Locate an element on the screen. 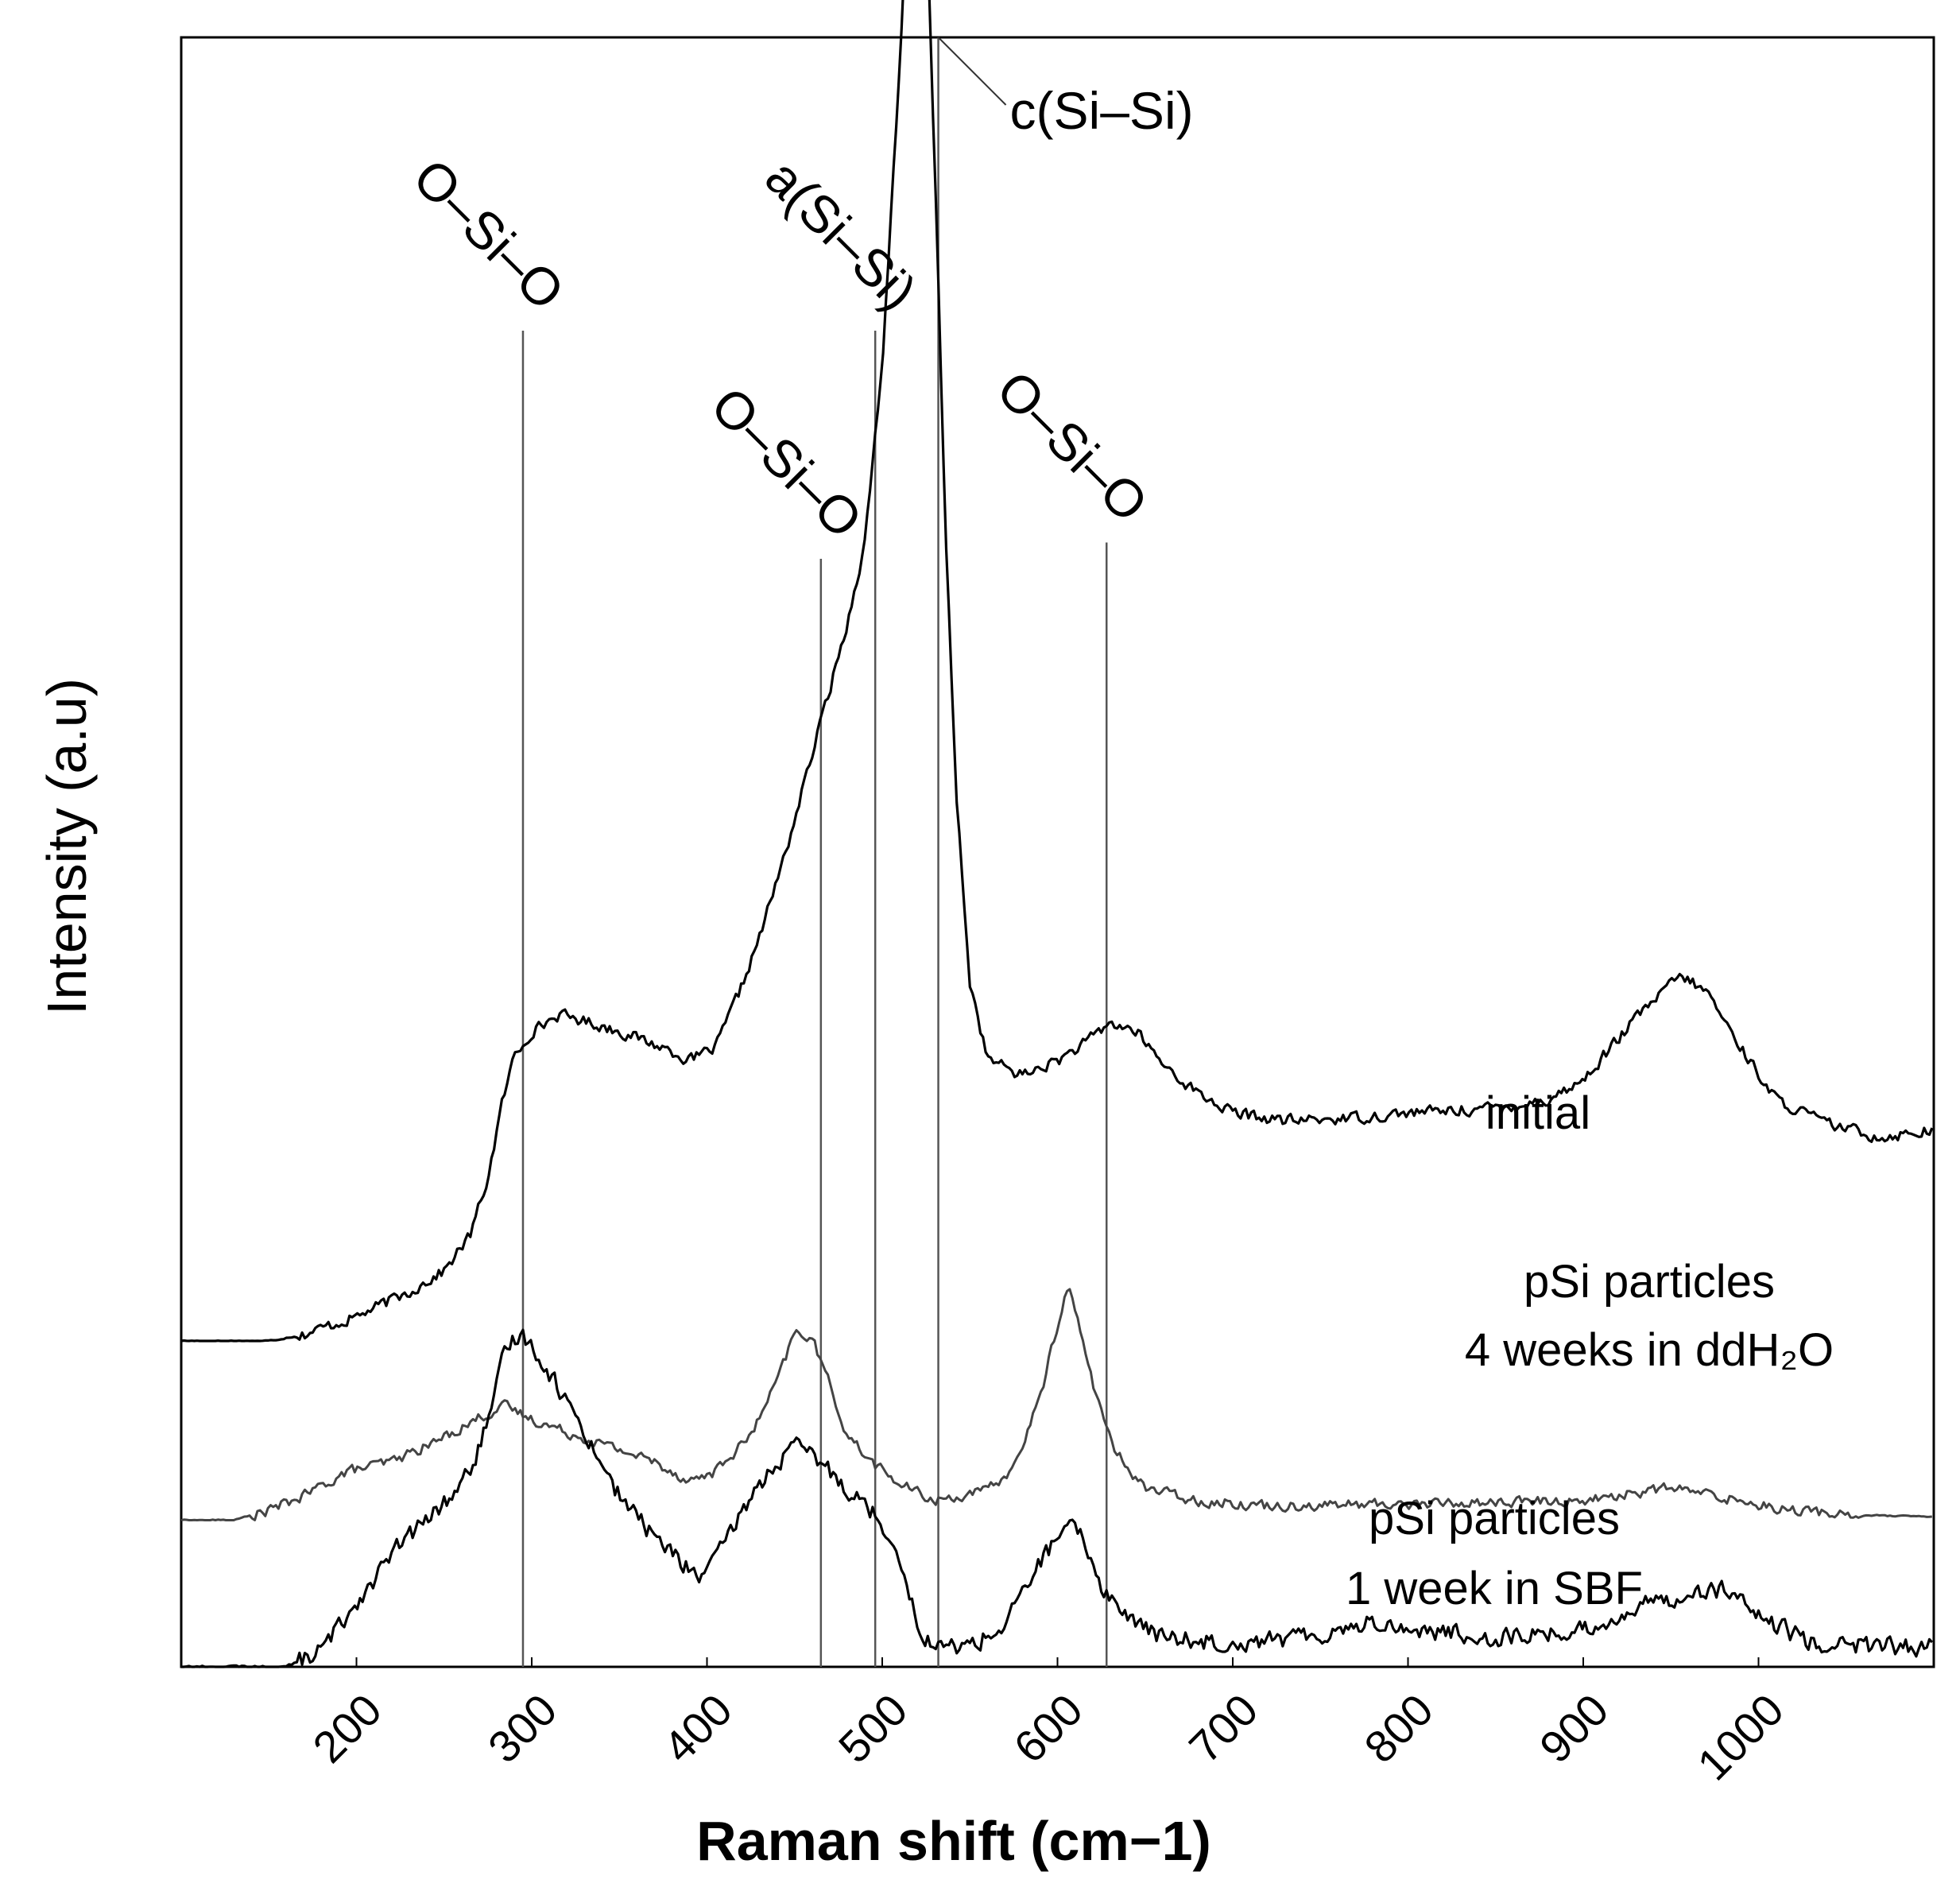 The height and width of the screenshot is (1891, 1960). annotation-labels: O–Si–O O–Si–O a(Si–Si) c(Si–Si) O–Si–O is located at coordinates (798, 315).